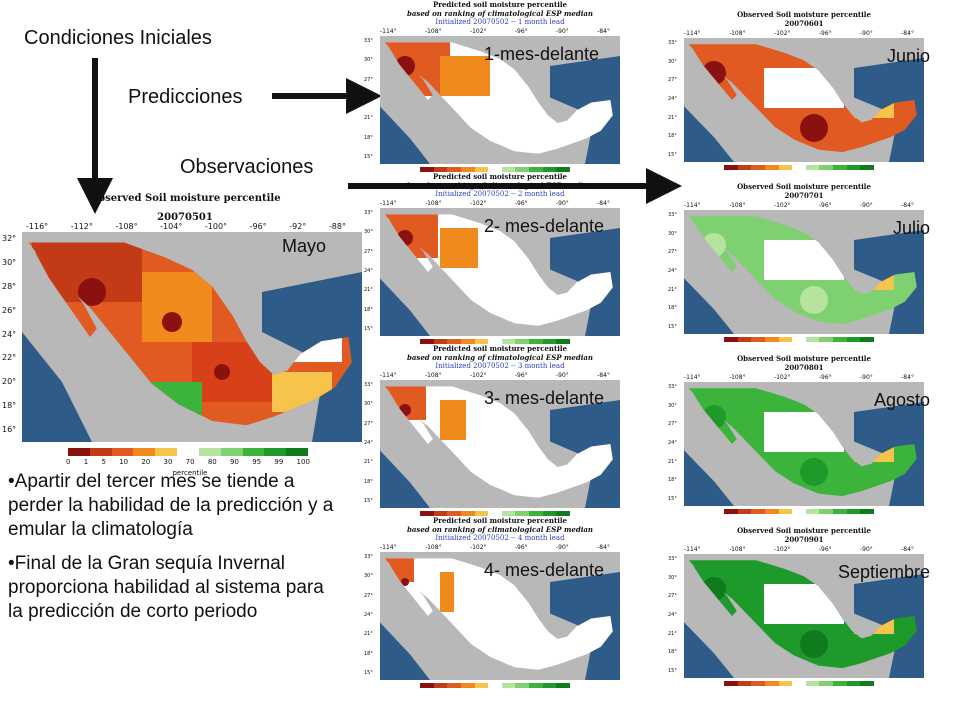 This screenshot has width=960, height=720. I want to click on lead-label: 4- mes-delante, so click(544, 570).